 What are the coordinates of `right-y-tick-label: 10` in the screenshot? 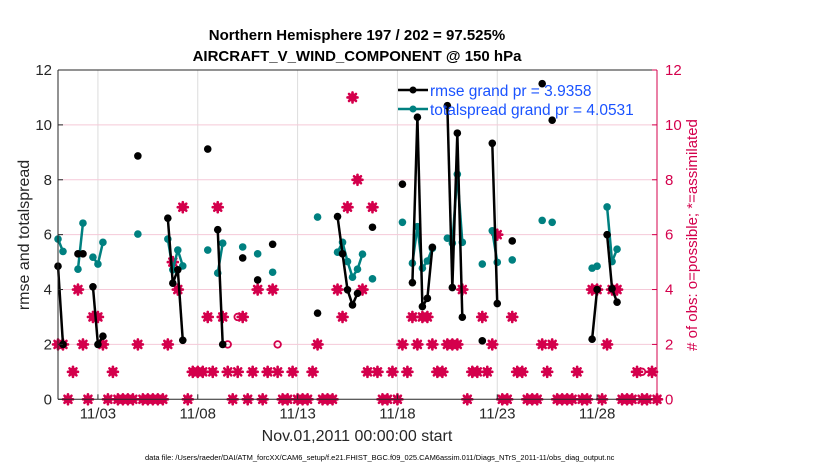 It's located at (673, 125).